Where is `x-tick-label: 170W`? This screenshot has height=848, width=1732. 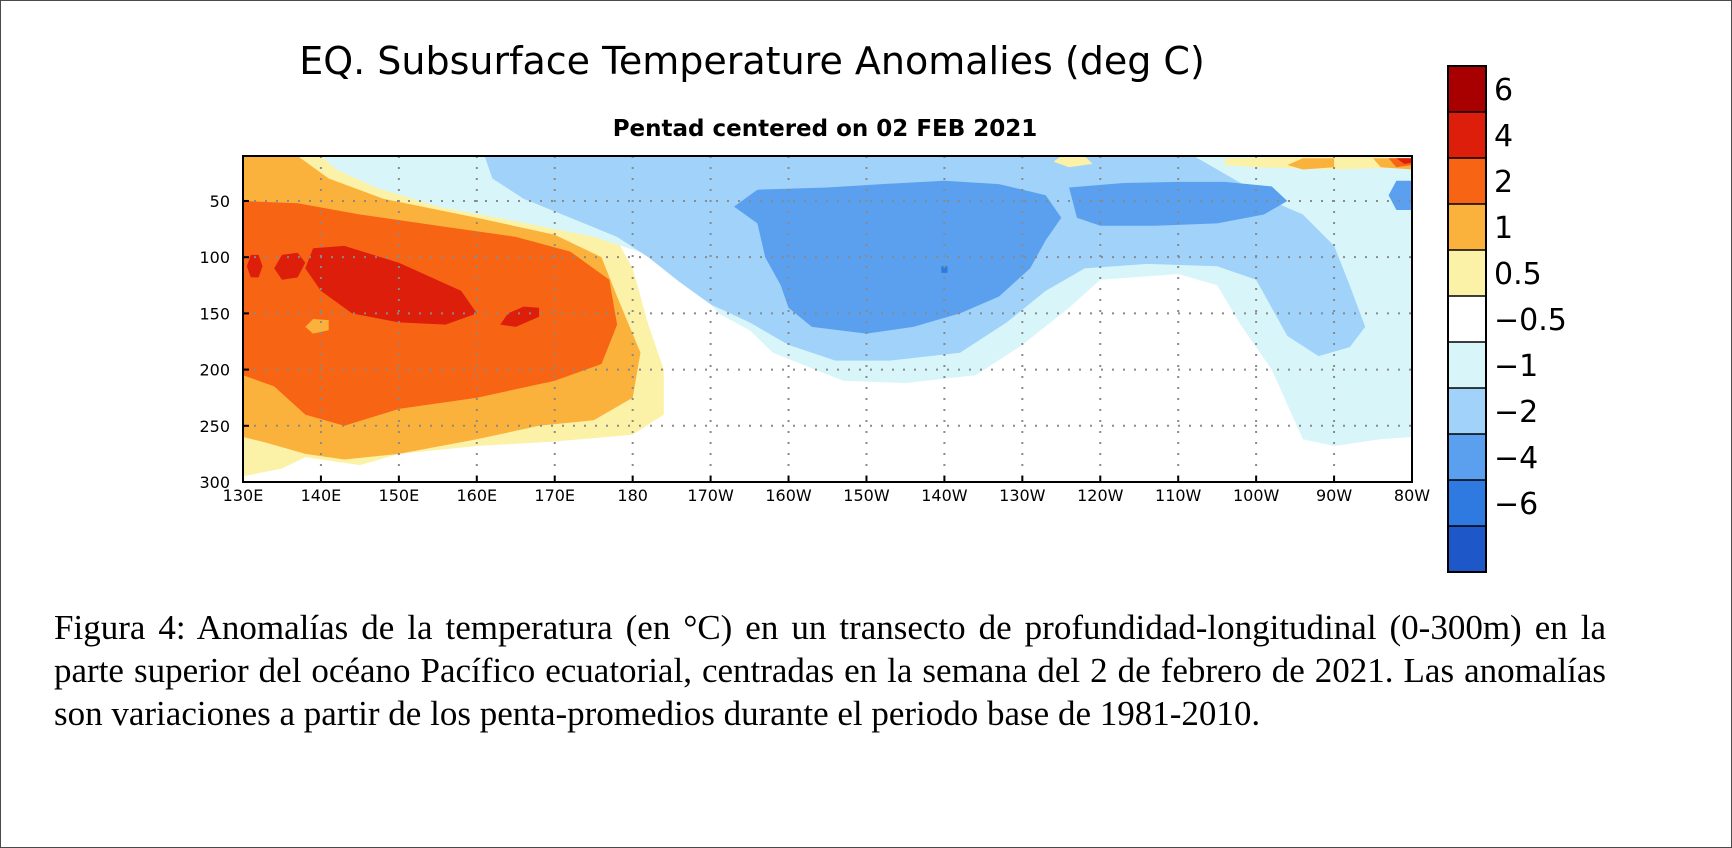 x-tick-label: 170W is located at coordinates (710, 495).